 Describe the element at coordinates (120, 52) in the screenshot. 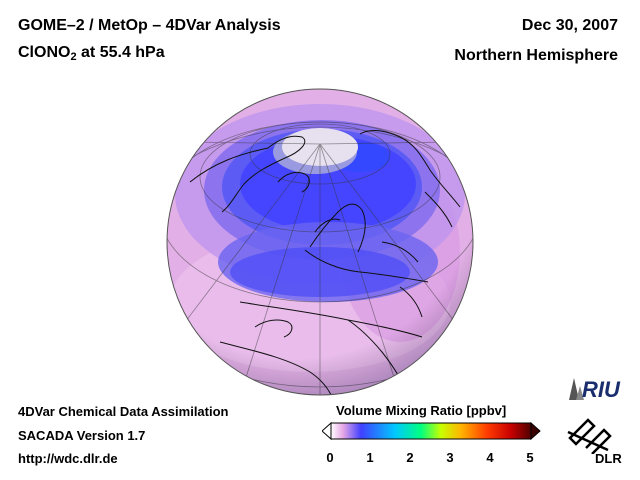

I see `species-level: at 55.4 hPa` at that location.